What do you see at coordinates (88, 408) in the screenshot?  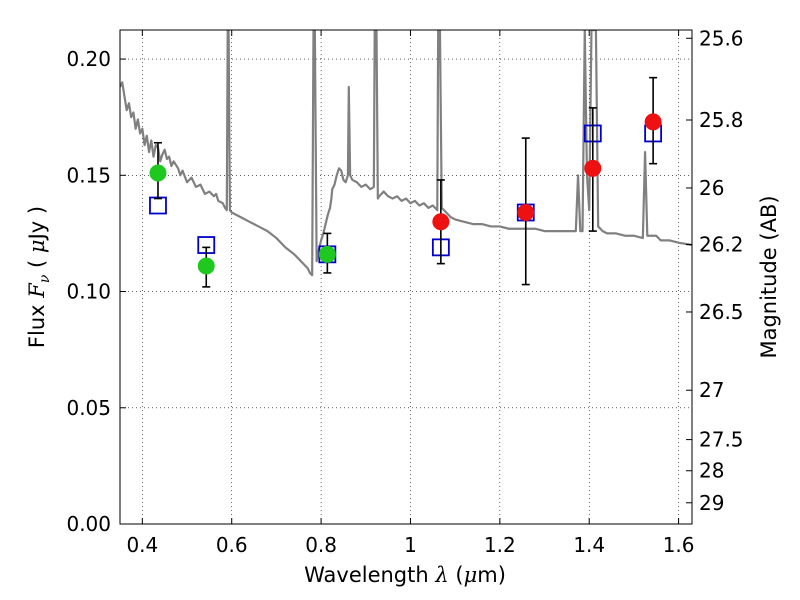 I see `y-tick-label: 0.05` at bounding box center [88, 408].